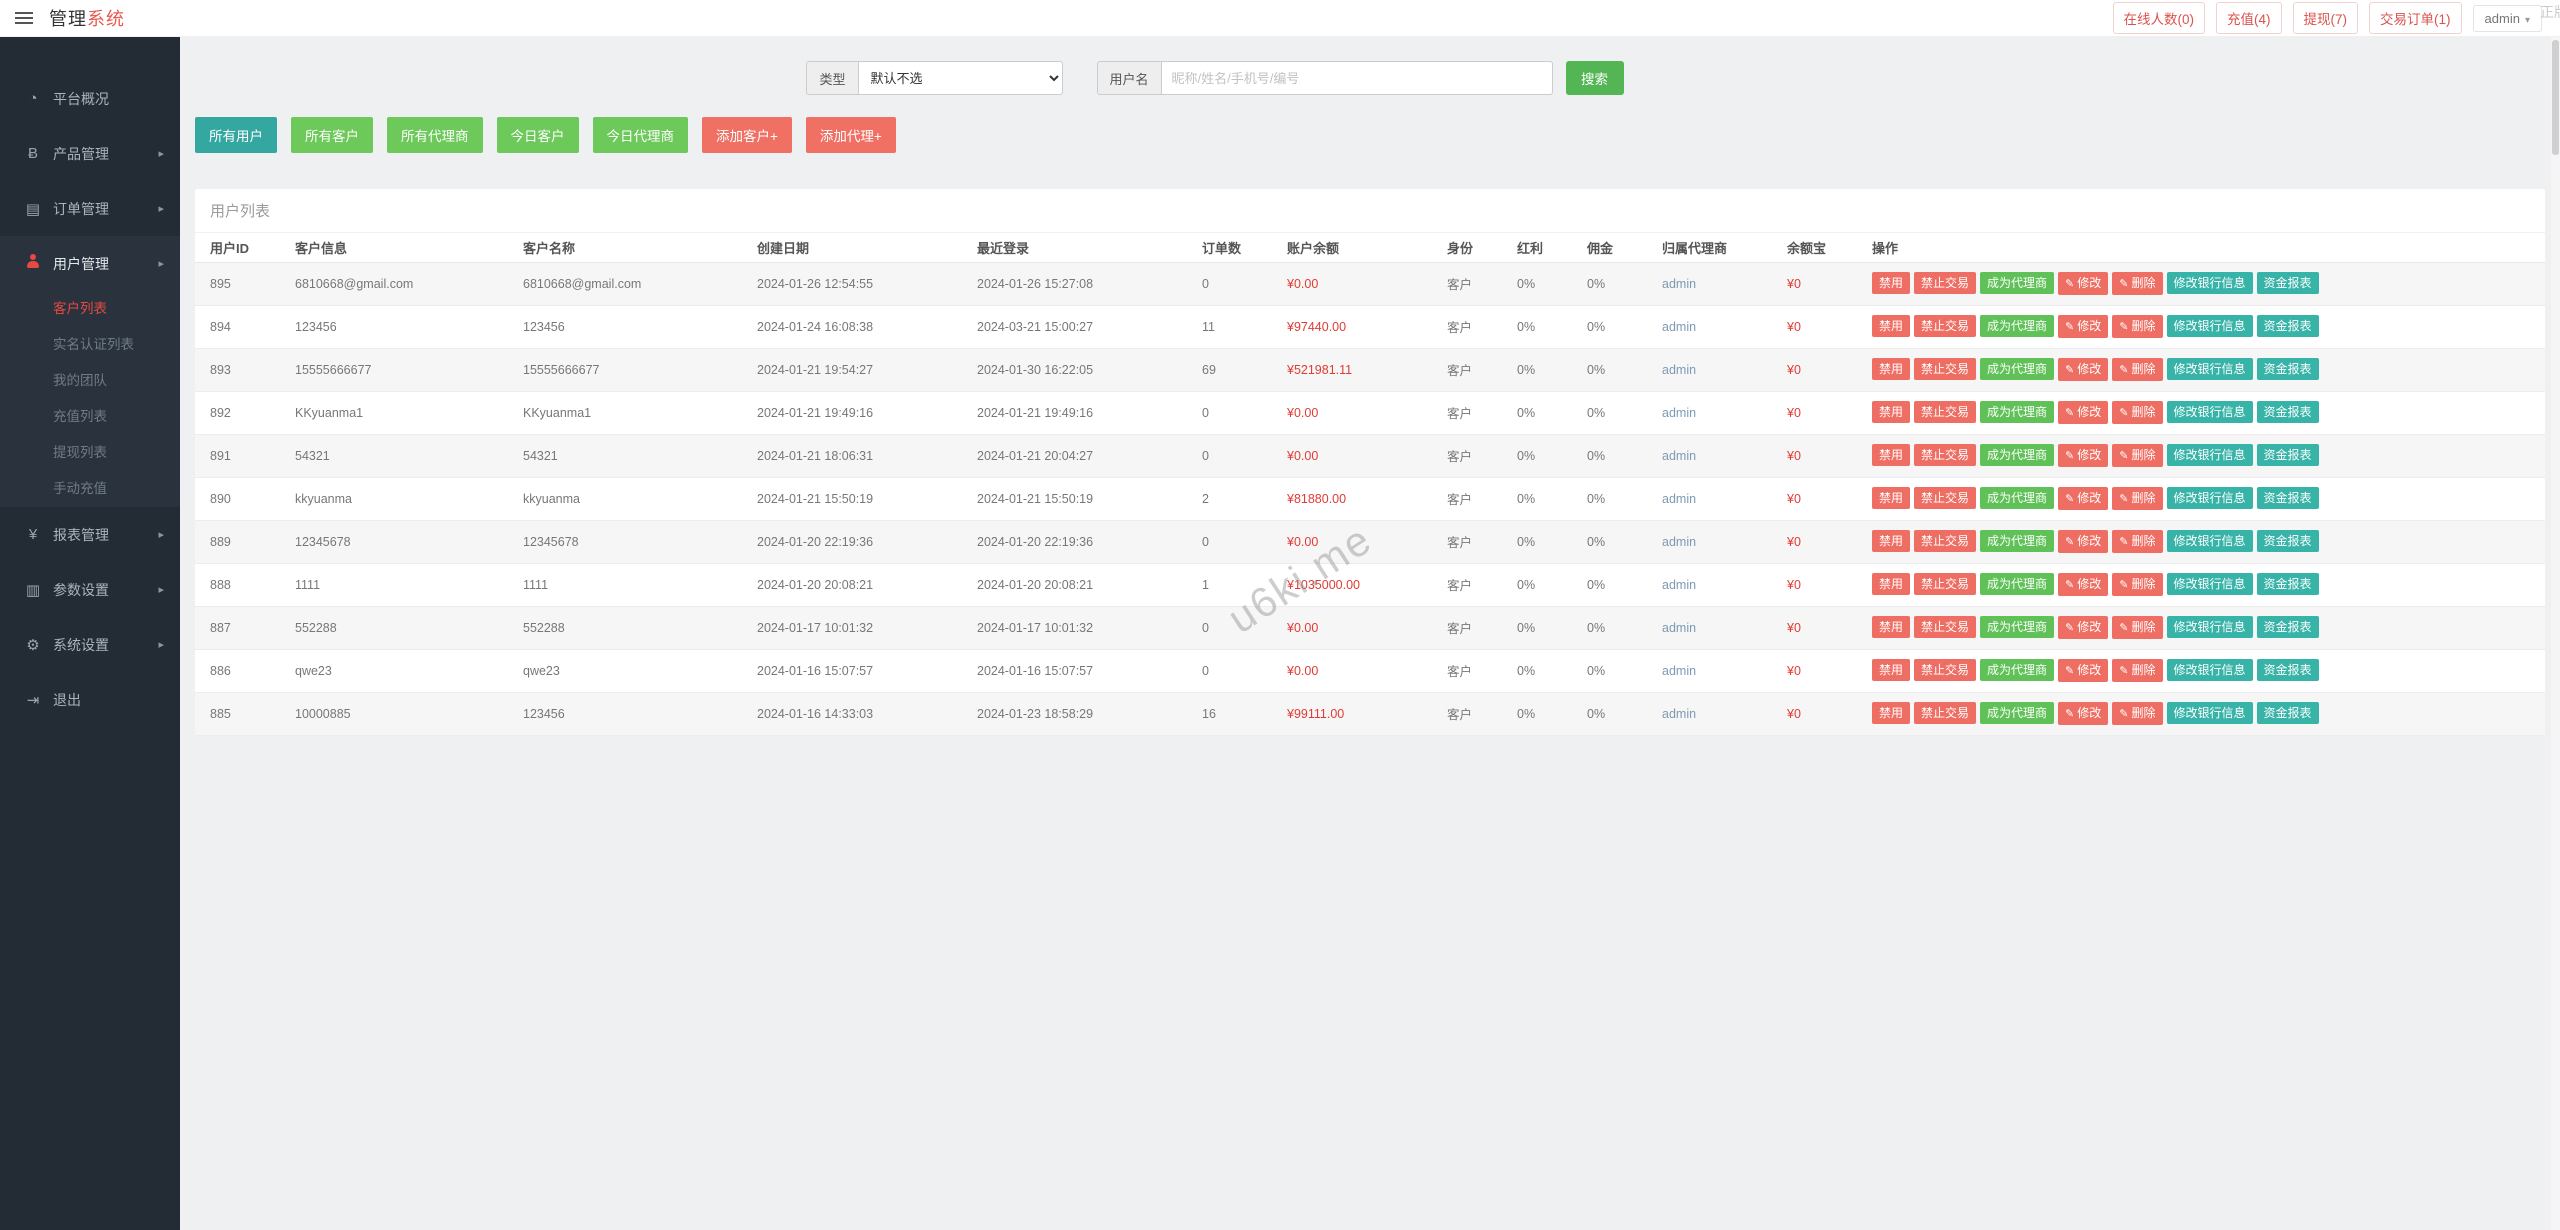 This screenshot has width=2560, height=1230. What do you see at coordinates (1594, 78) in the screenshot?
I see `search-button: 搜索` at bounding box center [1594, 78].